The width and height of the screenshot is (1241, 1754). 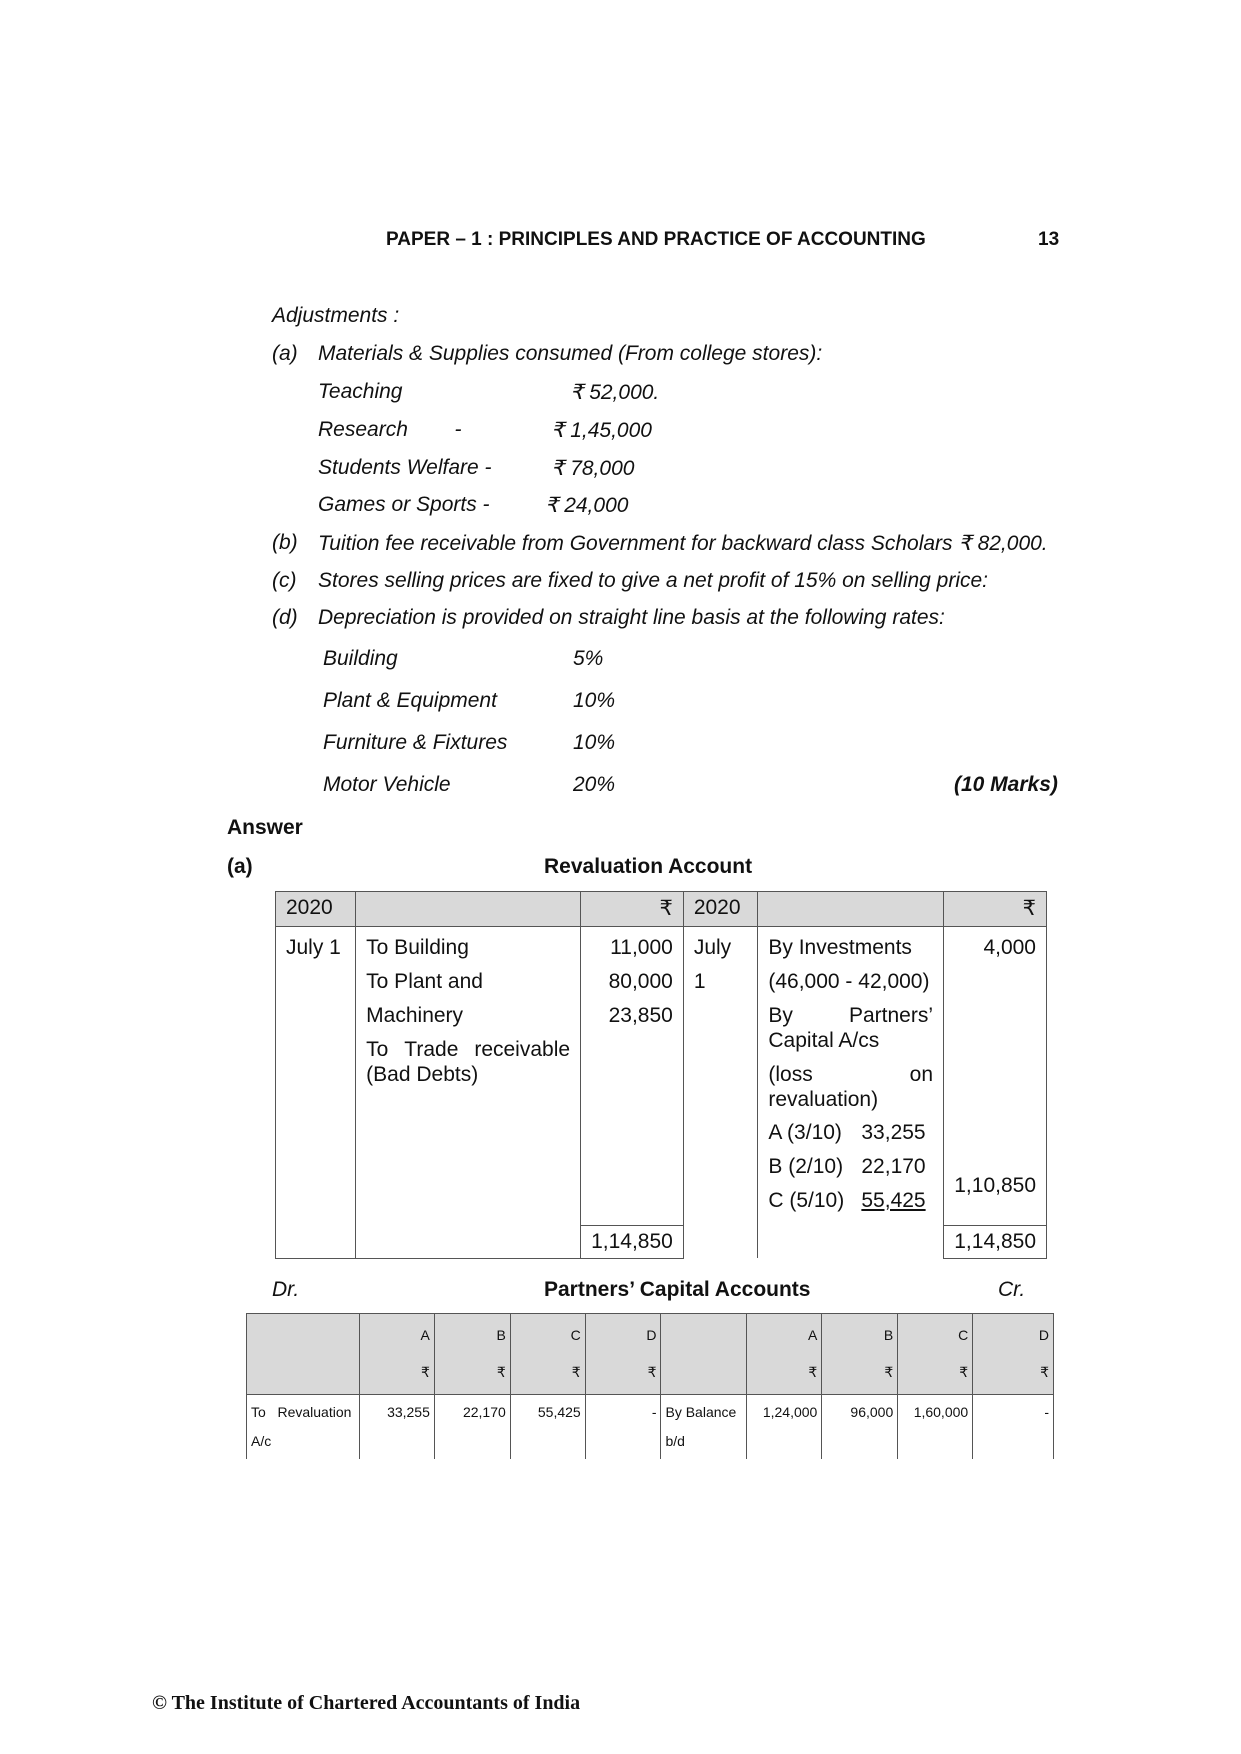 I want to click on answer-part: (a), so click(x=240, y=866).